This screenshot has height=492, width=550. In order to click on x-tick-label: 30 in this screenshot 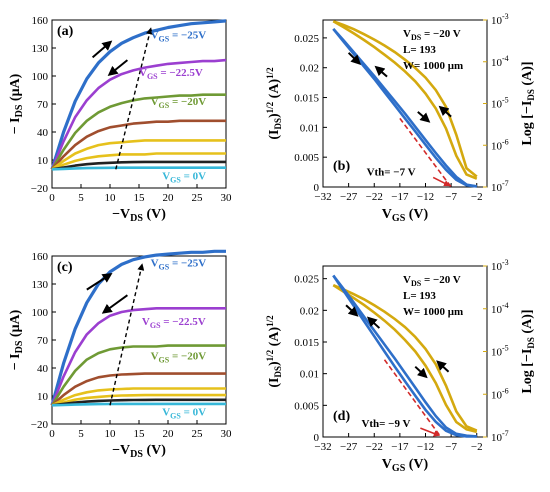, I will do `click(227, 198)`.